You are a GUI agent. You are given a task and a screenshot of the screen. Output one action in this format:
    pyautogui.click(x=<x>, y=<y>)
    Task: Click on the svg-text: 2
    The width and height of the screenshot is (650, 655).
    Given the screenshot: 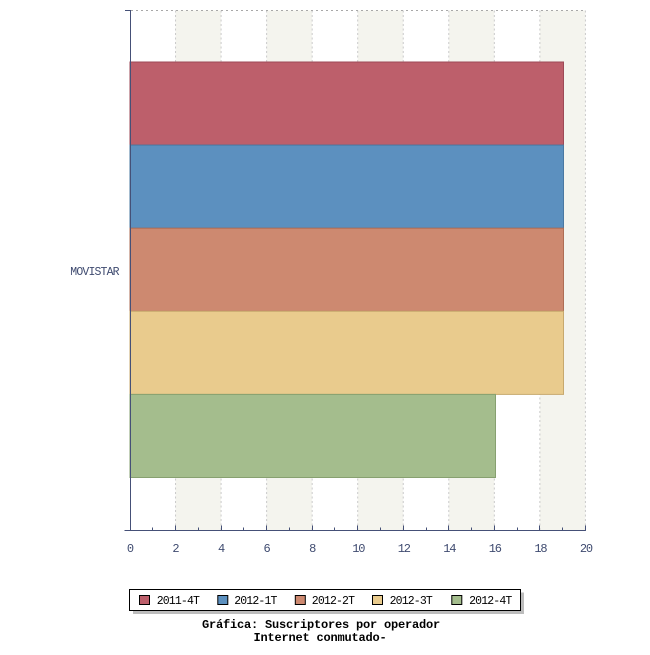 What is the action you would take?
    pyautogui.click(x=175, y=549)
    